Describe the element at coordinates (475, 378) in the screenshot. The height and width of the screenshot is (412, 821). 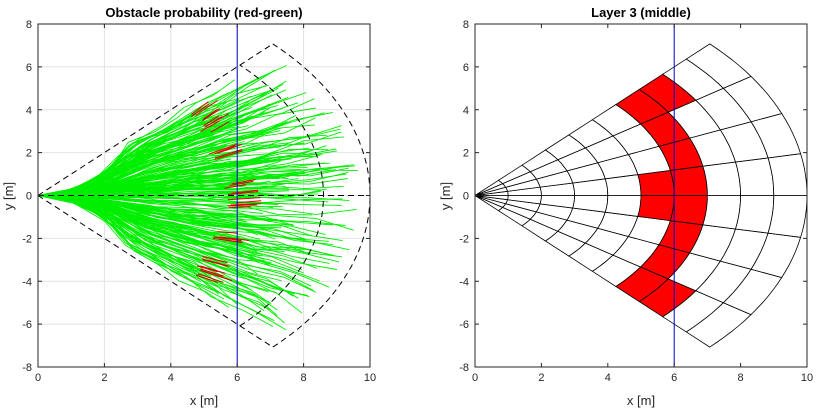
I see `right-x-tick-label: 0` at that location.